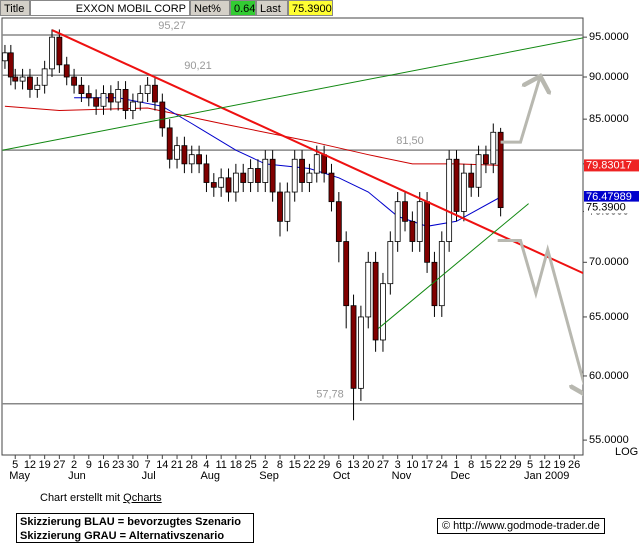  I want to click on x-tick-label: 11, so click(220, 465).